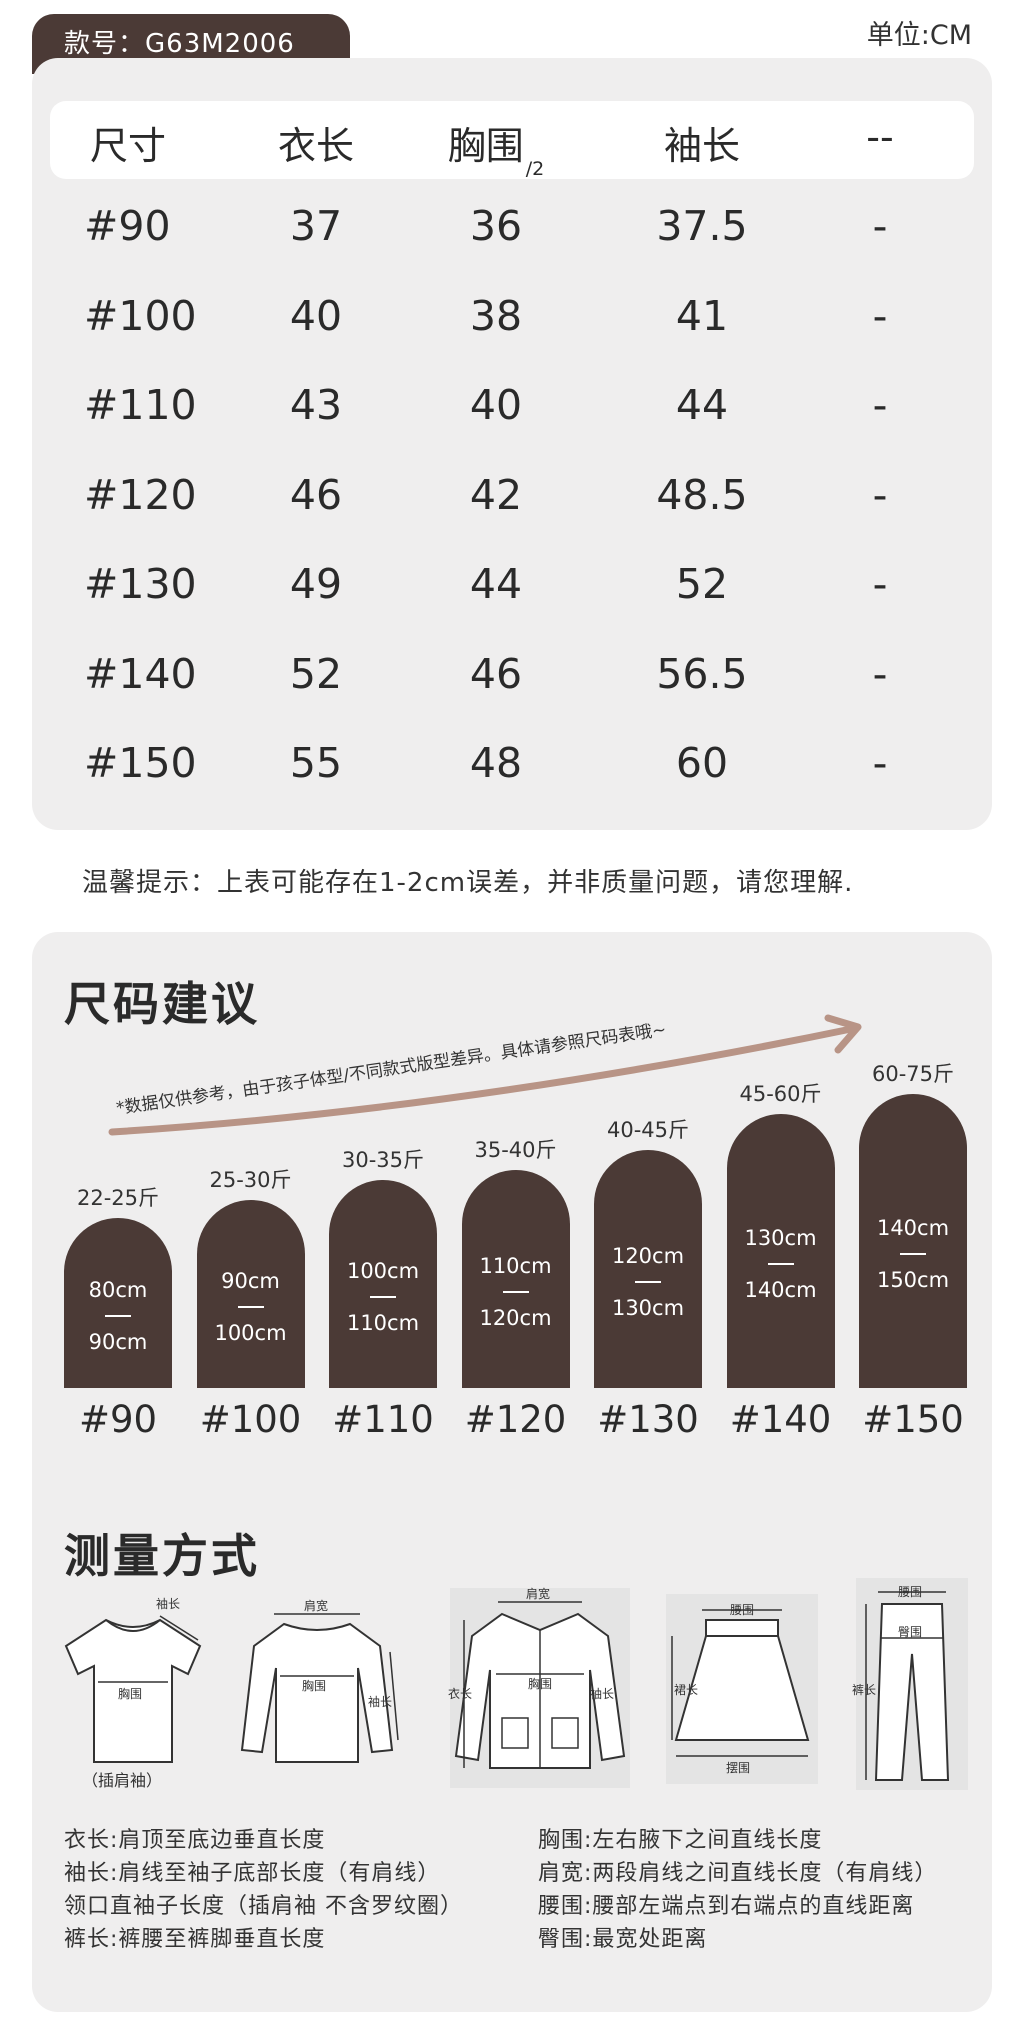 The width and height of the screenshot is (1024, 2041). What do you see at coordinates (314, 1685) in the screenshot?
I see `chest-label-2: 胸围` at bounding box center [314, 1685].